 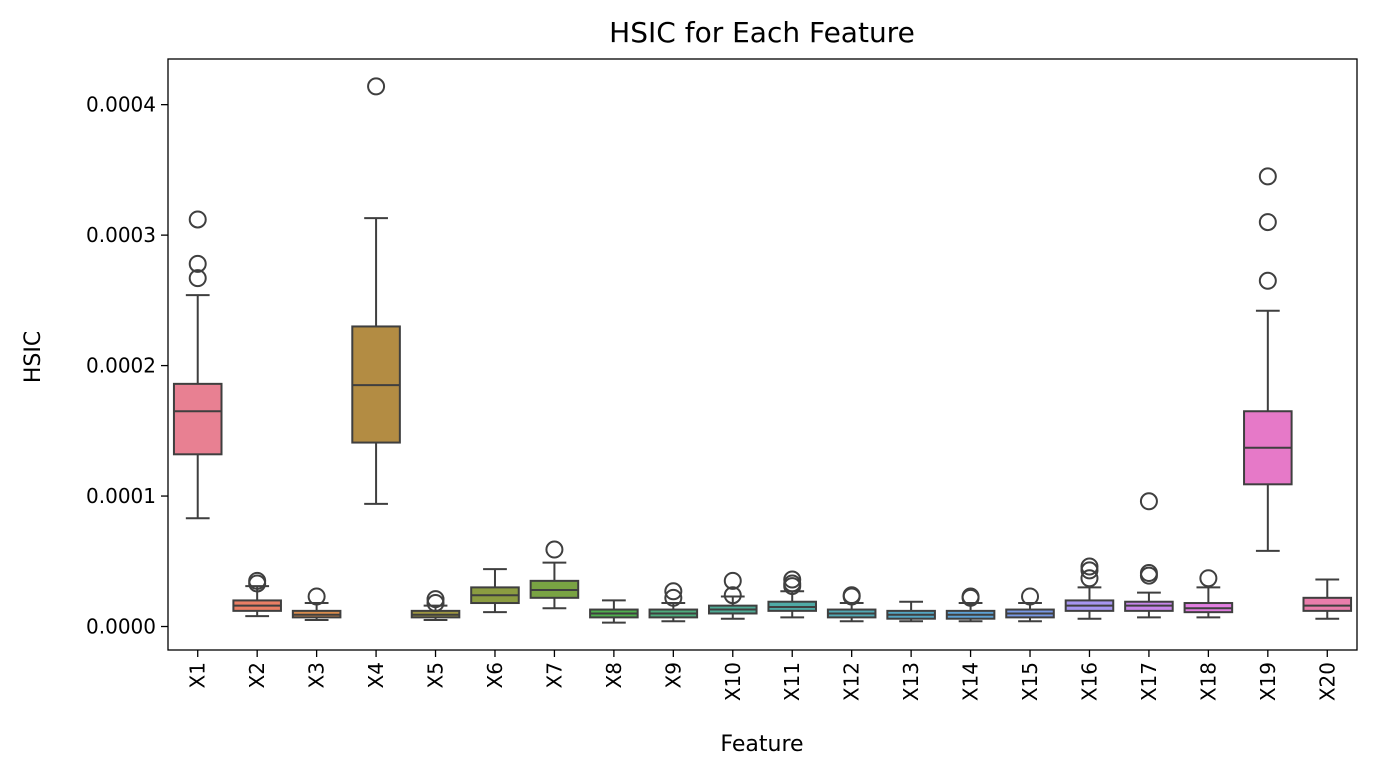 I want to click on y-tick-label: 0.0003, so click(x=121, y=235).